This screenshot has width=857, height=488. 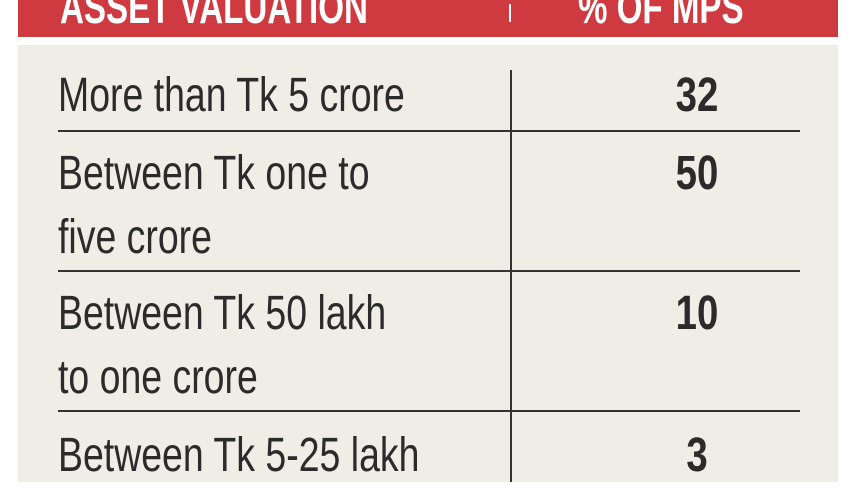 What do you see at coordinates (697, 173) in the screenshot?
I see `row-value: 50` at bounding box center [697, 173].